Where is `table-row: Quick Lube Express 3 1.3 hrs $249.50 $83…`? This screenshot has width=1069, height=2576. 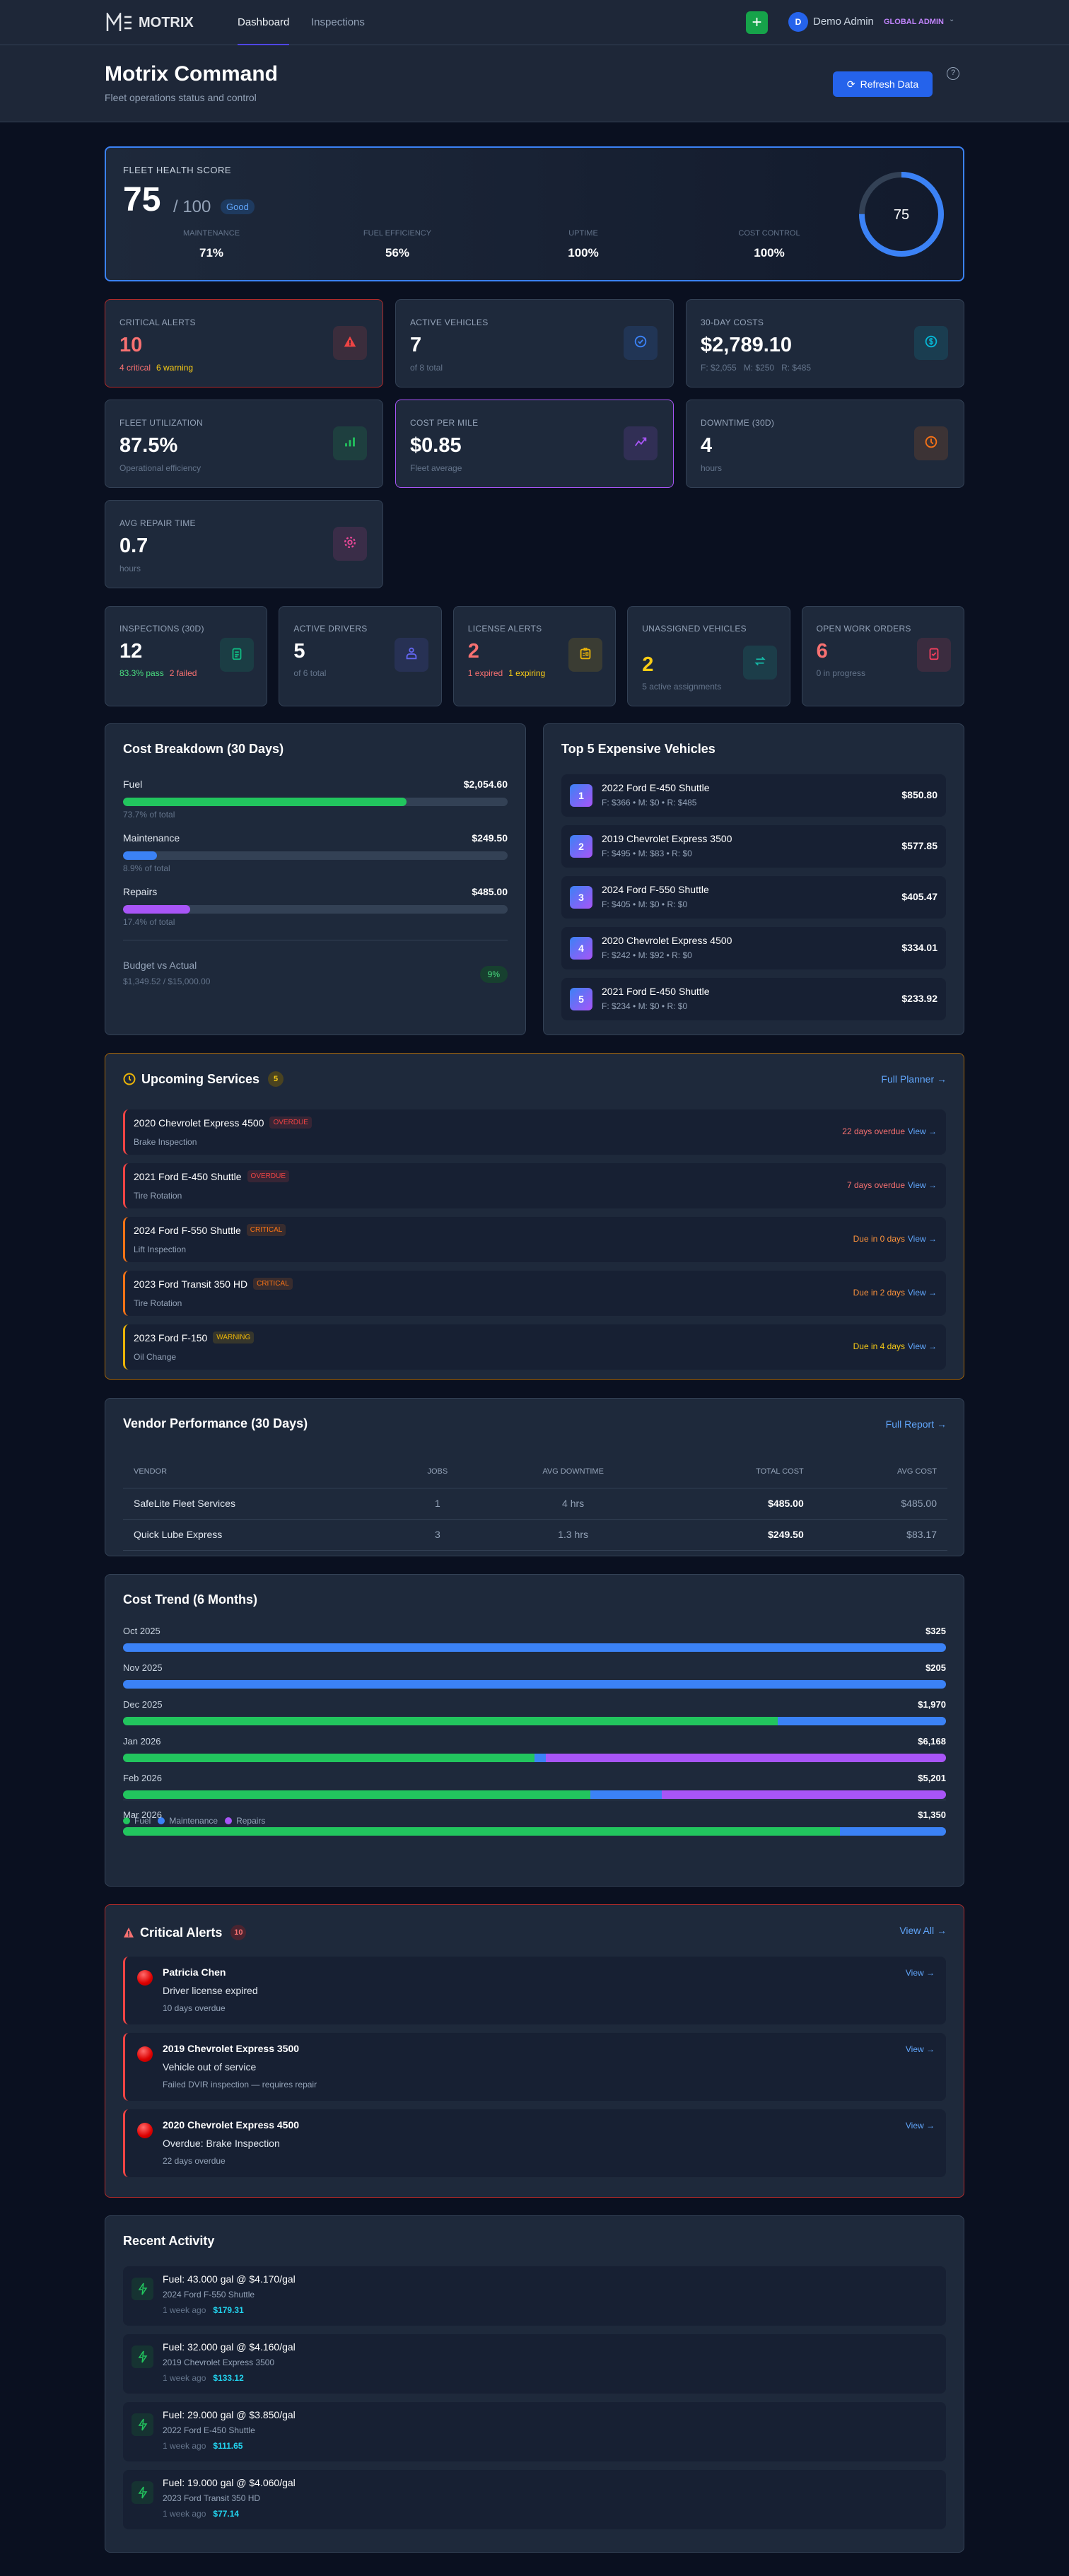 table-row: Quick Lube Express 3 1.3 hrs $249.50 $83… is located at coordinates (535, 1535).